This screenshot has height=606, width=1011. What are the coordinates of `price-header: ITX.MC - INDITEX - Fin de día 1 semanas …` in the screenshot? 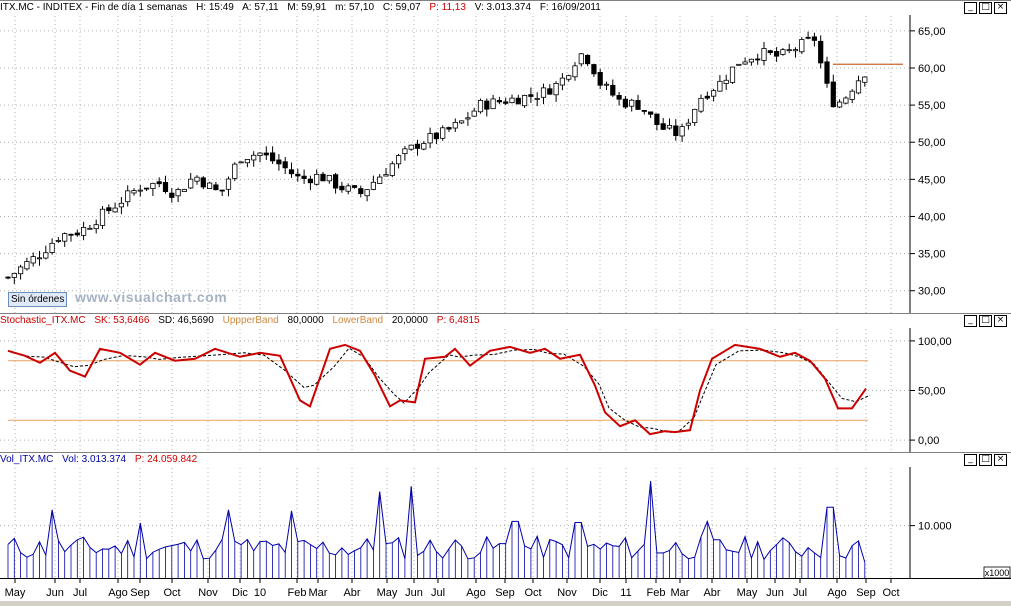 It's located at (300, 7).